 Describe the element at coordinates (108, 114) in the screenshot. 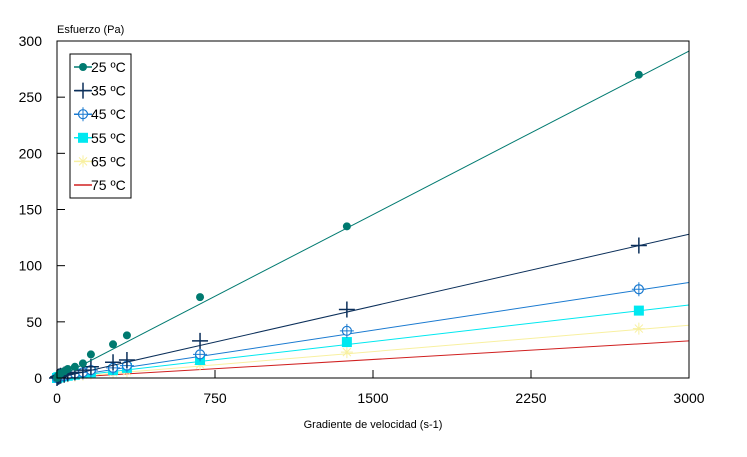

I see `legend-label: 45 ºC` at that location.